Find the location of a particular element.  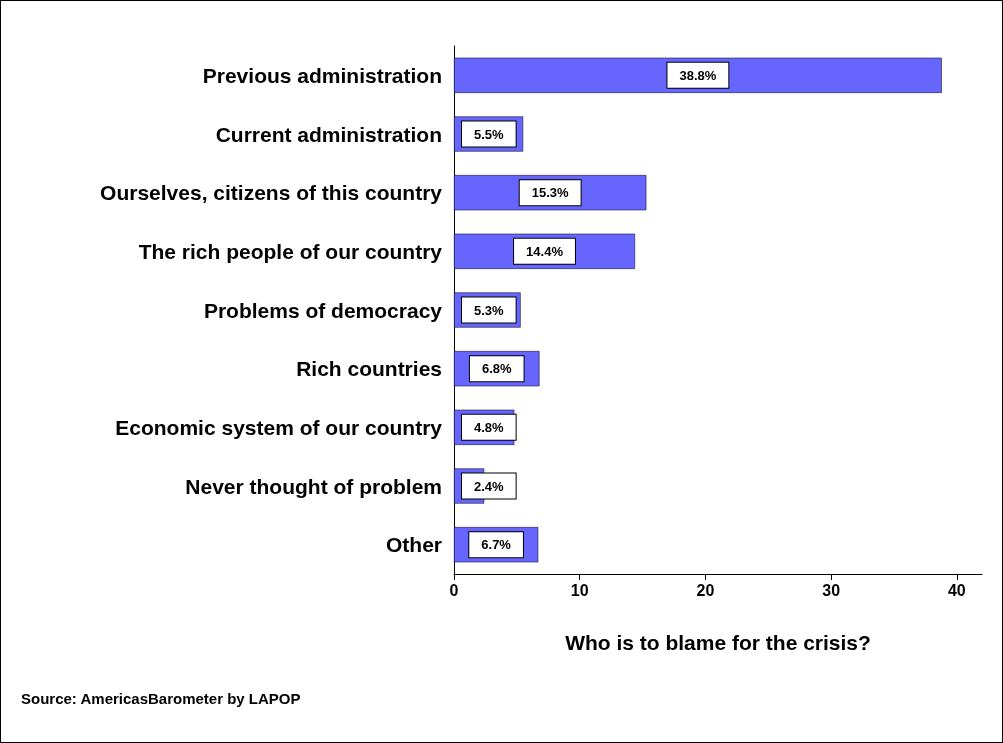

data-label: 14.4% is located at coordinates (545, 251).